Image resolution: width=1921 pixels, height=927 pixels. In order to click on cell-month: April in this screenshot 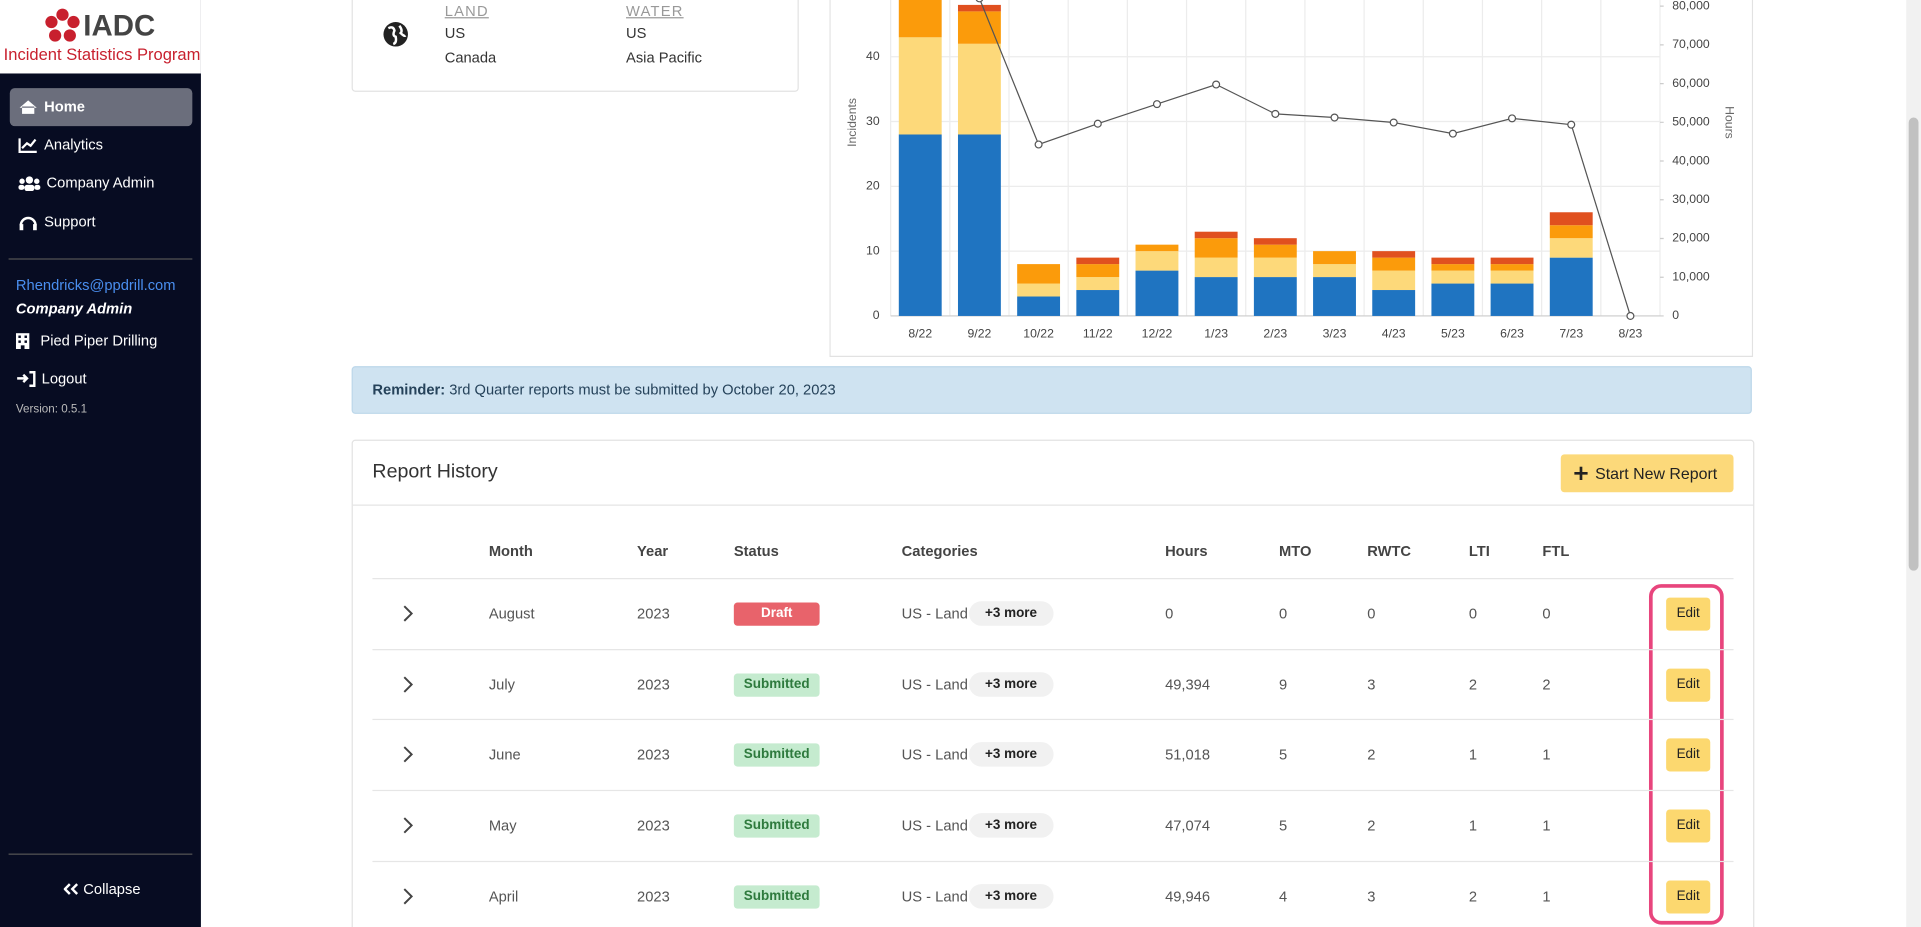, I will do `click(503, 896)`.